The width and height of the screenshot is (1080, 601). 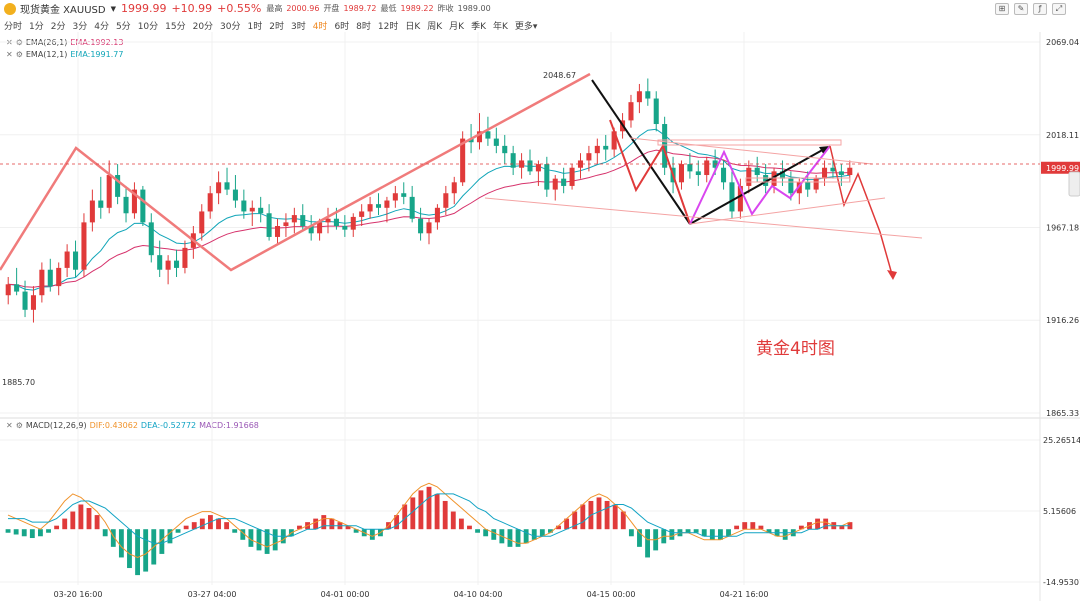 What do you see at coordinates (320, 26) in the screenshot?
I see `period-13: 4时` at bounding box center [320, 26].